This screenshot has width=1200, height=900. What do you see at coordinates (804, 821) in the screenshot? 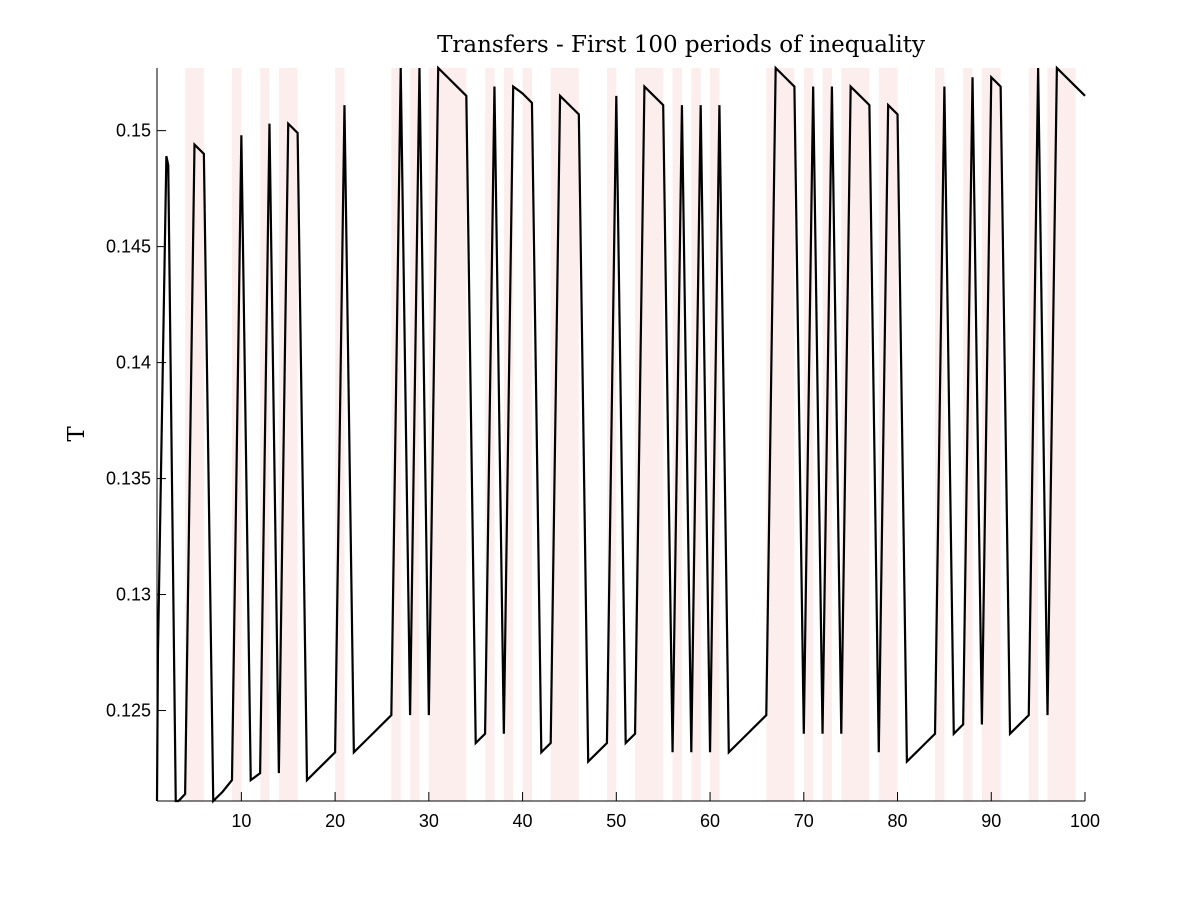
I see `x-tick-label-70: 70` at bounding box center [804, 821].